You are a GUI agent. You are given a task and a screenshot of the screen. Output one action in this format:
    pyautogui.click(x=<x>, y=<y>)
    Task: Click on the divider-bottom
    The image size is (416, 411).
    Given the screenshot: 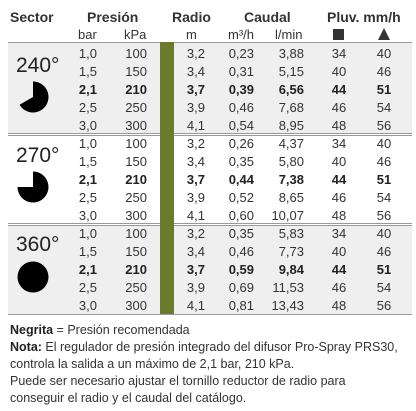 What is the action you would take?
    pyautogui.click(x=210, y=314)
    